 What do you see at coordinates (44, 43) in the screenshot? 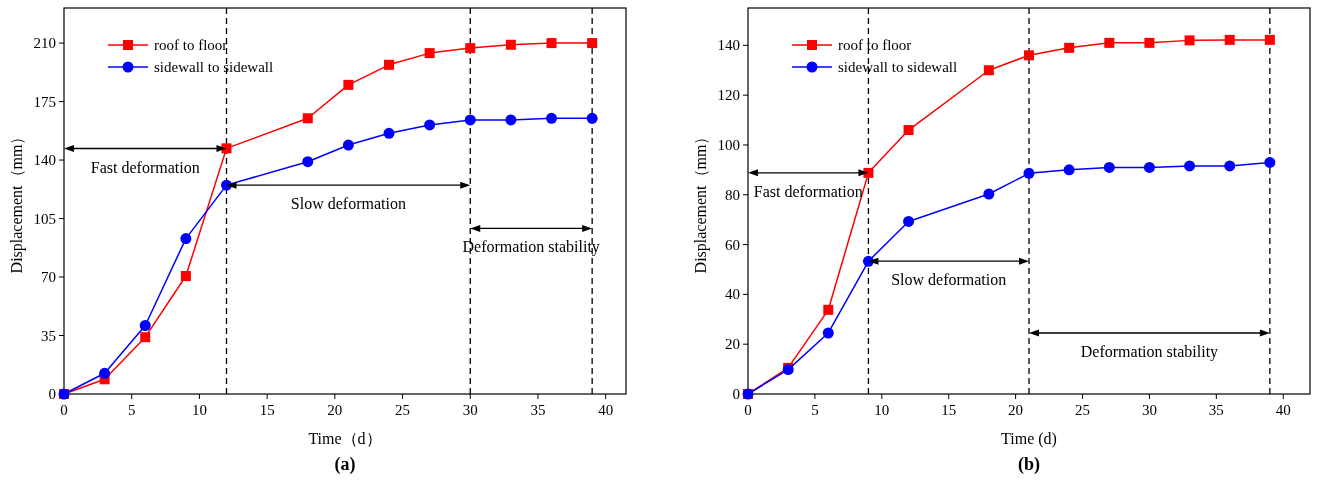
I see `y-tick-label: 210` at bounding box center [44, 43].